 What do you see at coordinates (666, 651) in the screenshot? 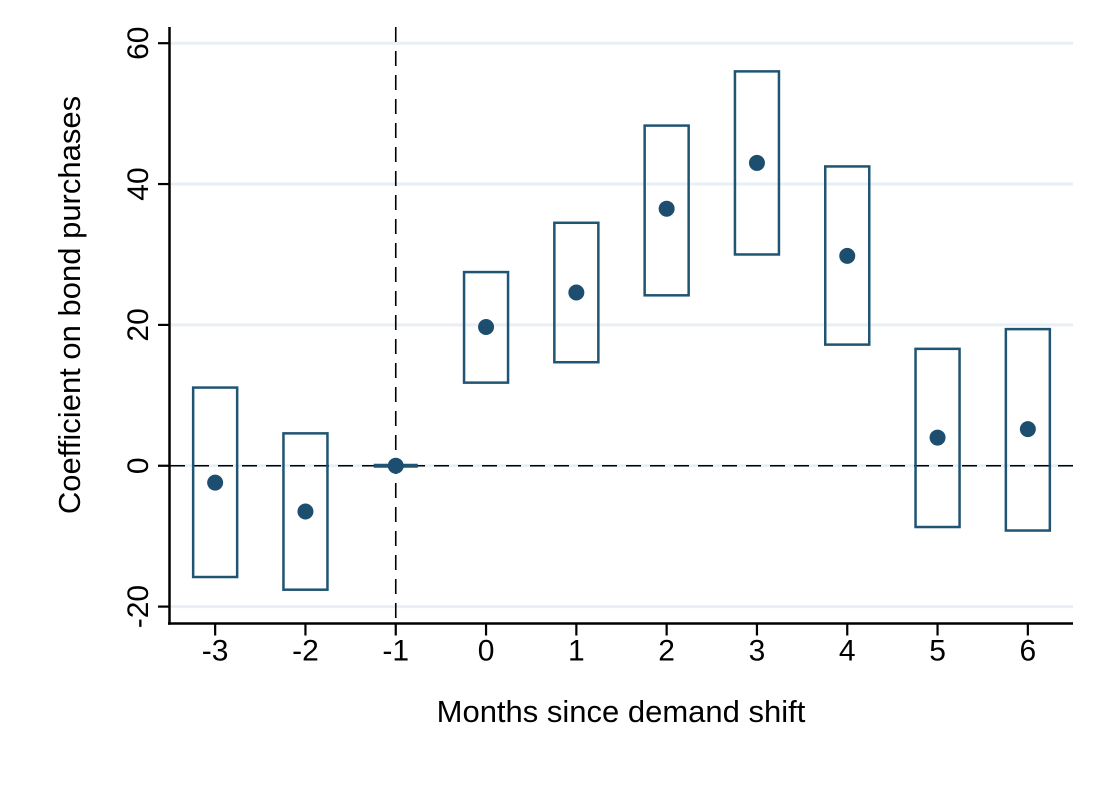
I see `x-tick-label: 2` at bounding box center [666, 651].